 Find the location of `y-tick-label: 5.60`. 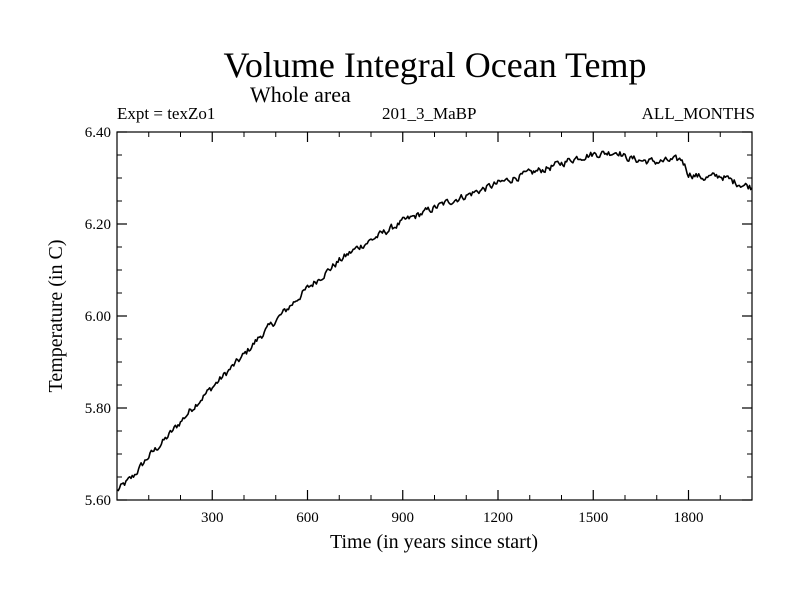

y-tick-label: 5.60 is located at coordinates (98, 501).